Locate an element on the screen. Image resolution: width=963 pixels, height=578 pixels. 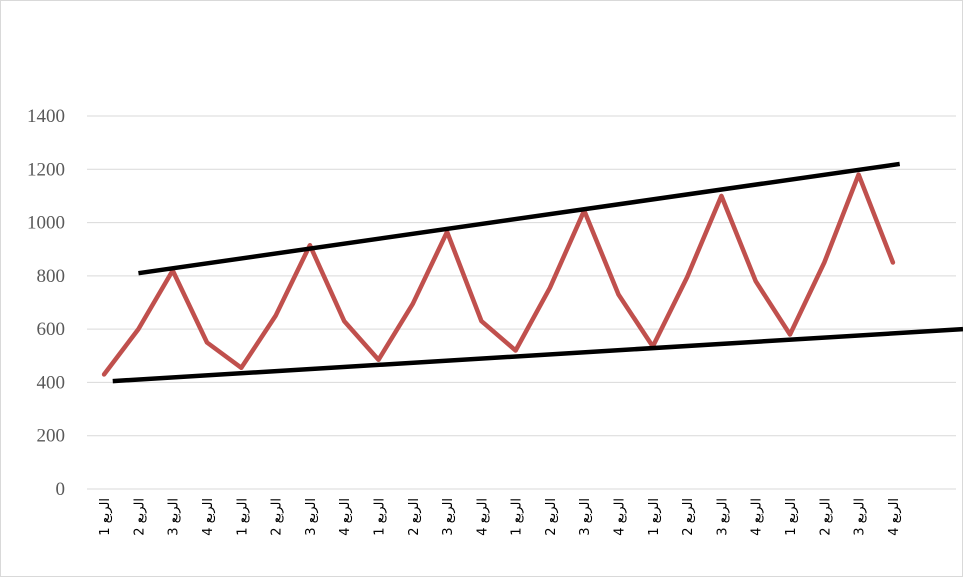
y-tick-label: 1000 is located at coordinates (46, 223).